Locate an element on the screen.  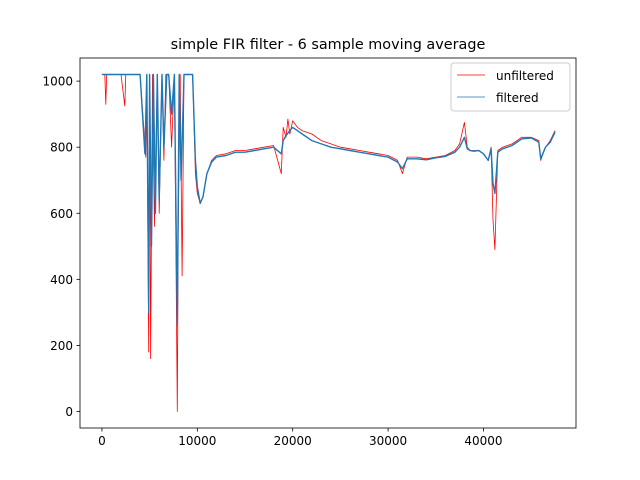
y-tick-label: 600 is located at coordinates (61, 214).